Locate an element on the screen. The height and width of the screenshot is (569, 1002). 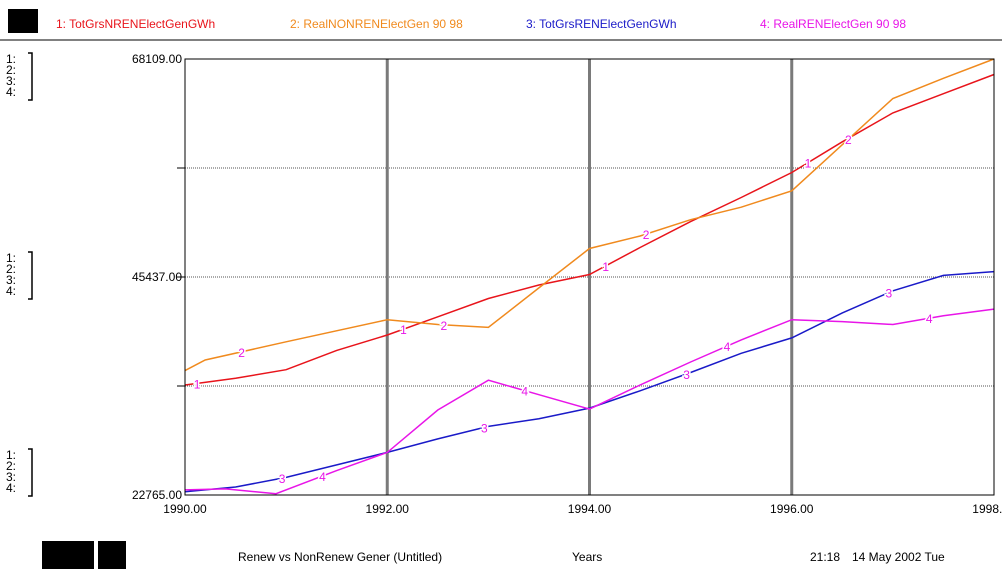
legend-entry-2: 2: RealNONRENElectGen 90 98 is located at coordinates (376, 24).